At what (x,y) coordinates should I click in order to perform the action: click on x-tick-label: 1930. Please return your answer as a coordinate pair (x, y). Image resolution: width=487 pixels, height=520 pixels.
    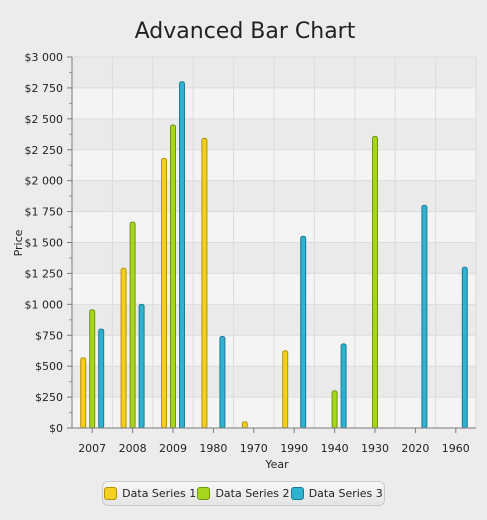
    Looking at the image, I should click on (375, 448).